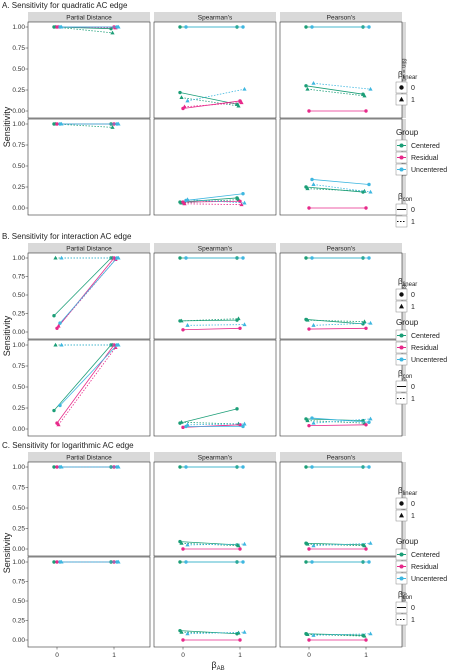  What do you see at coordinates (7, 335) in the screenshot?
I see `y-axis-title-b: Sensitivity` at bounding box center [7, 335].